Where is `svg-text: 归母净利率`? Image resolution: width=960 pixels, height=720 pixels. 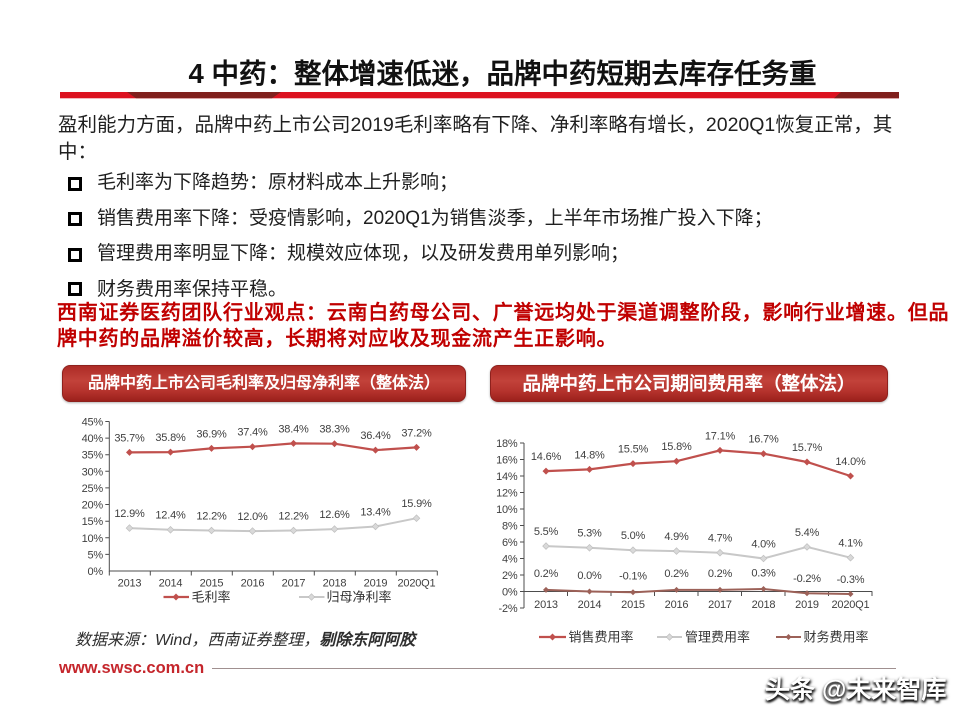
svg-text: 归母净利率 is located at coordinates (359, 597).